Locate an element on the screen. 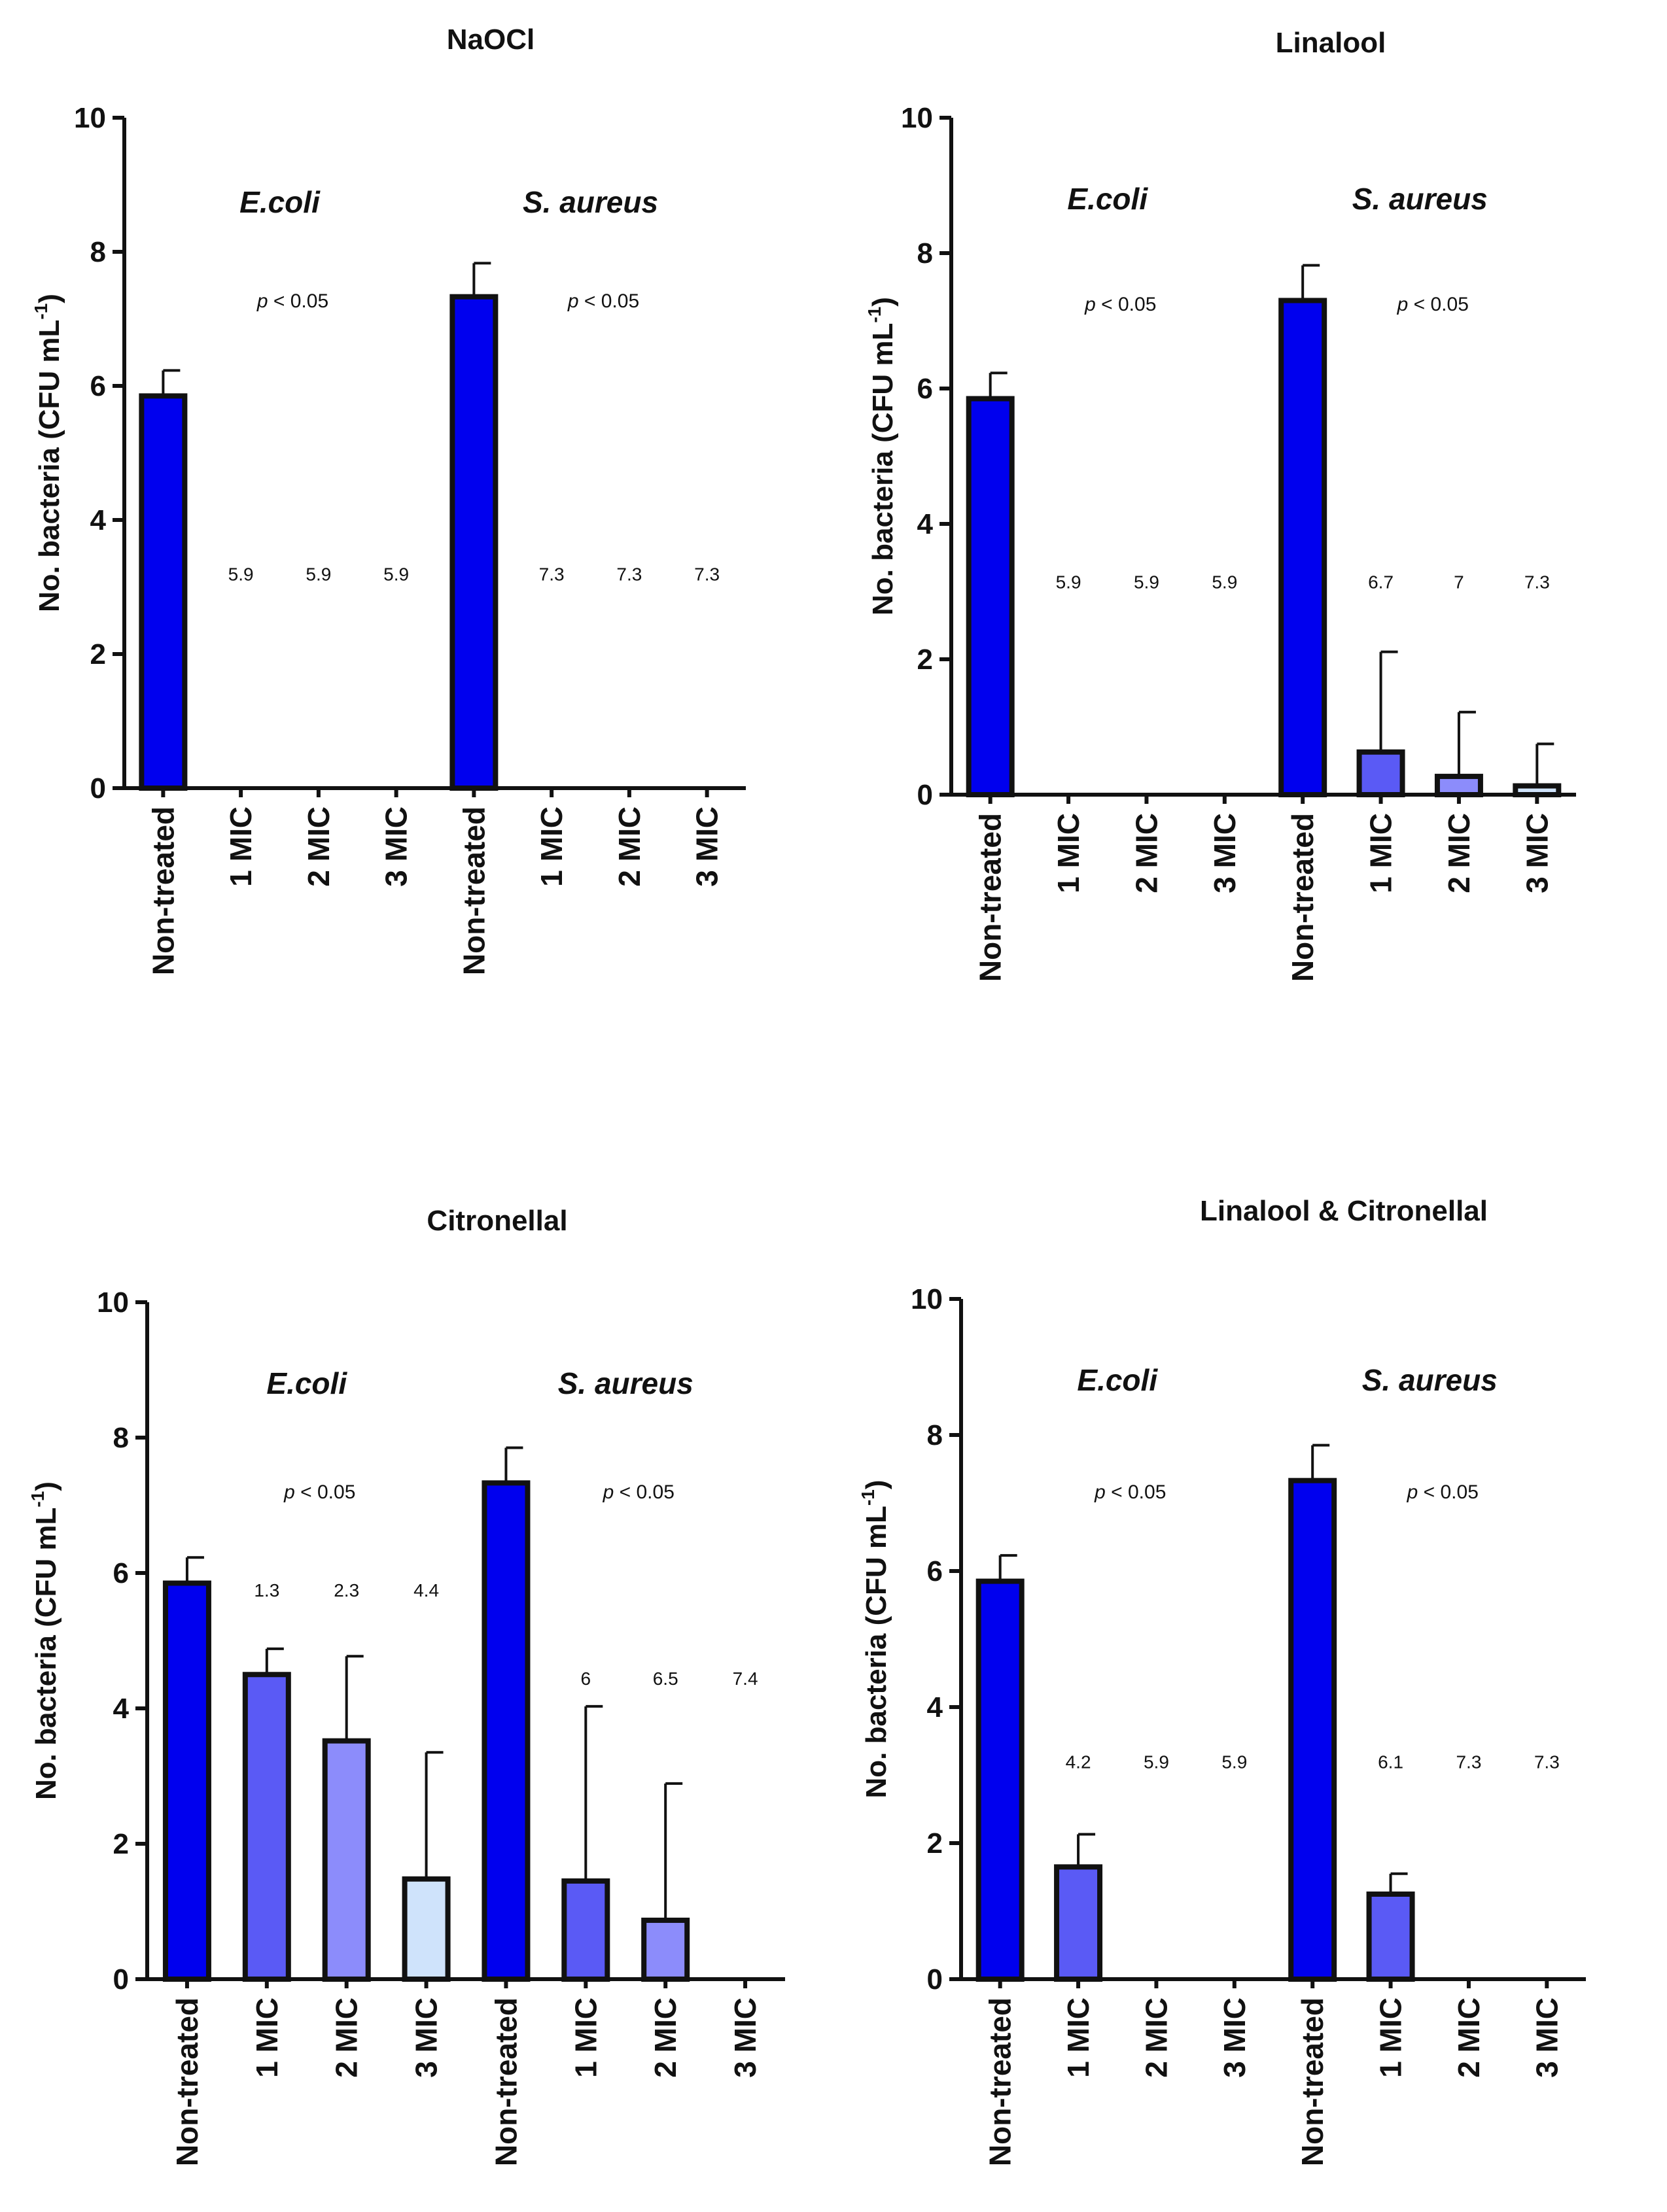  log-reduction-label: 6.7 is located at coordinates (1381, 582).